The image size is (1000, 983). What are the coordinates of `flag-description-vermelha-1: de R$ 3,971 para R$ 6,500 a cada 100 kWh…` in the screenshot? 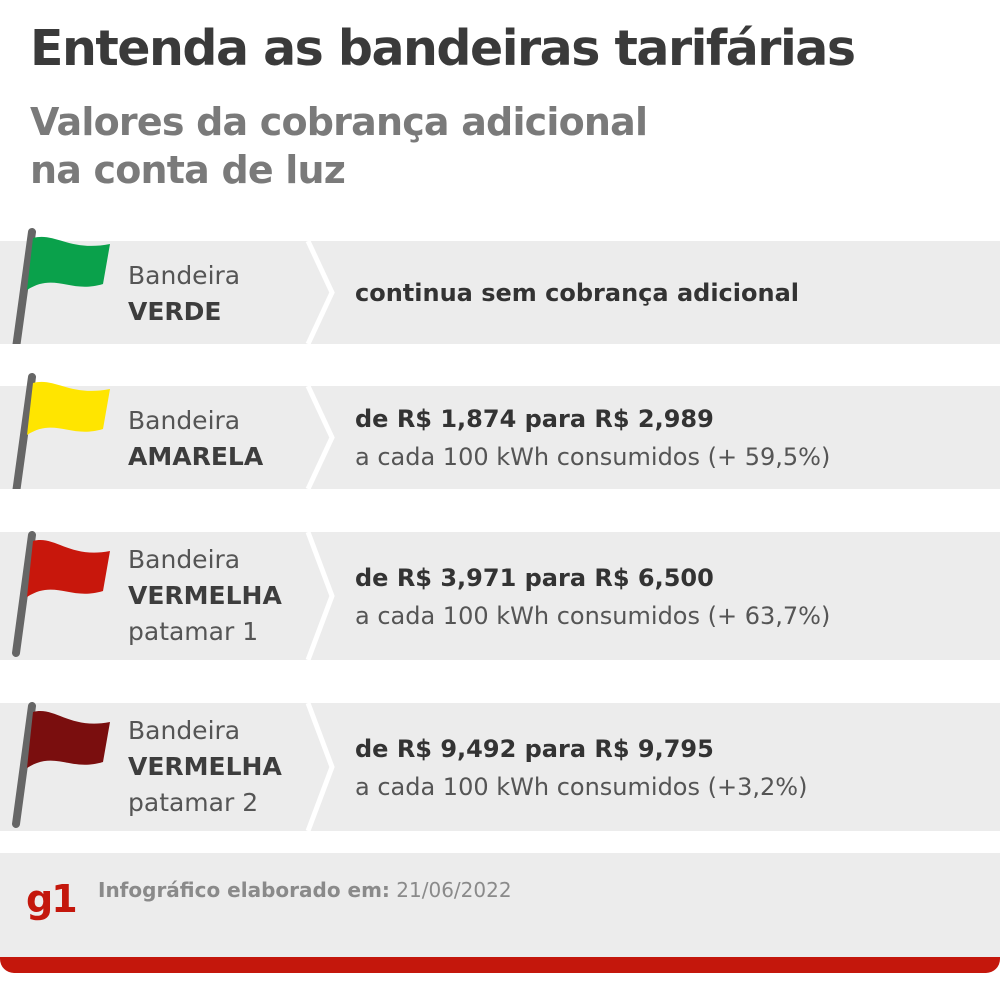 It's located at (592, 597).